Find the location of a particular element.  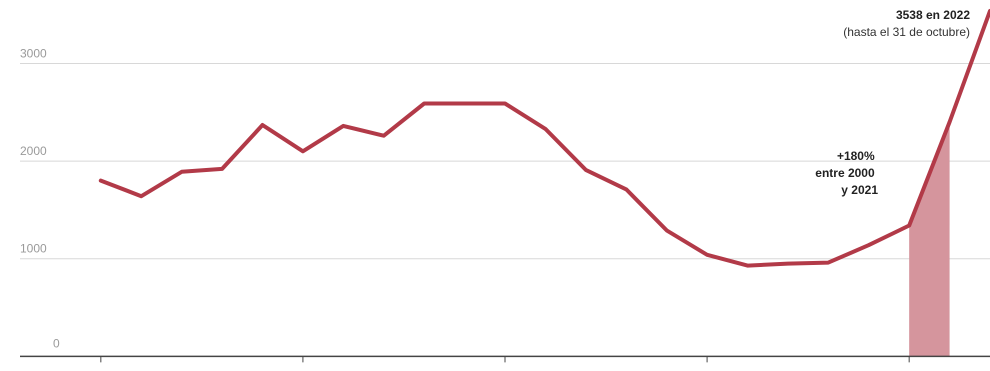

highlight-annotation: +180% entre 2000 y 2021 is located at coordinates (846, 173).